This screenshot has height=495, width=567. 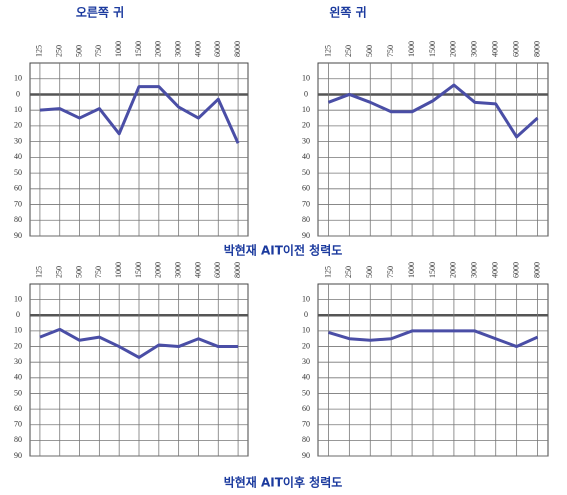 I want to click on right-ear-title: 오른쪽 귀, so click(x=100, y=12).